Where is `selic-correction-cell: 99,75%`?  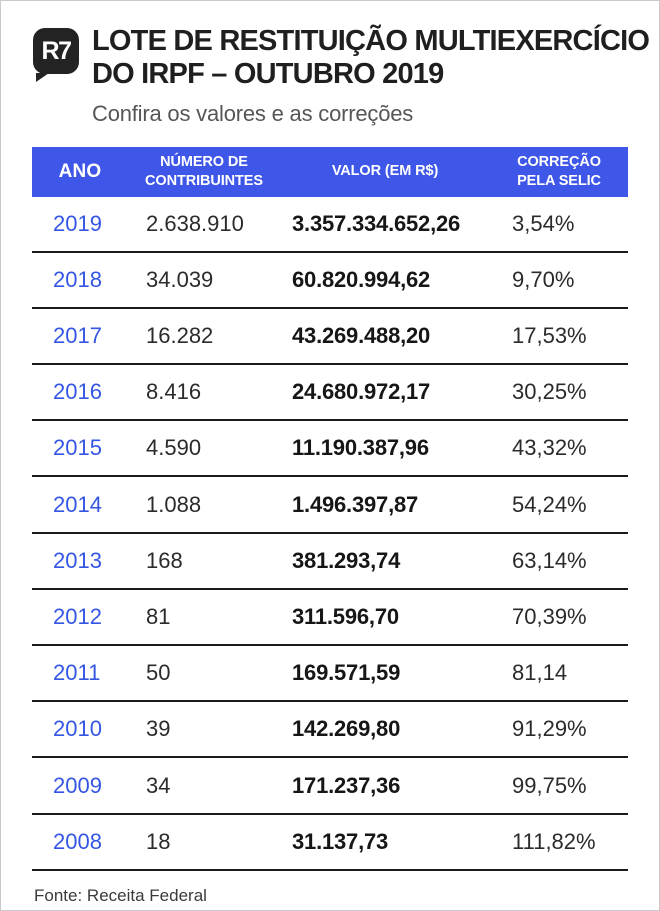 selic-correction-cell: 99,75% is located at coordinates (549, 785).